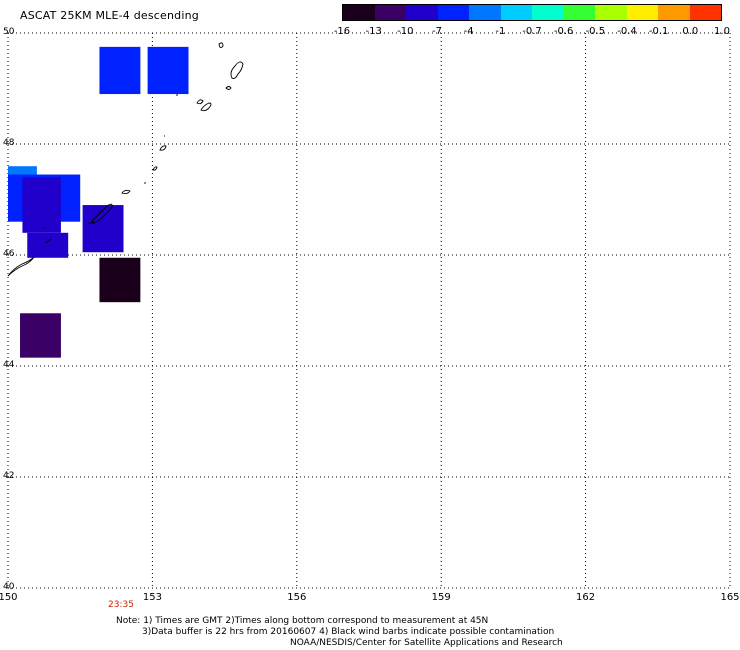 This screenshot has width=740, height=650. I want to click on colorbar-tick-label: -7, so click(437, 31).